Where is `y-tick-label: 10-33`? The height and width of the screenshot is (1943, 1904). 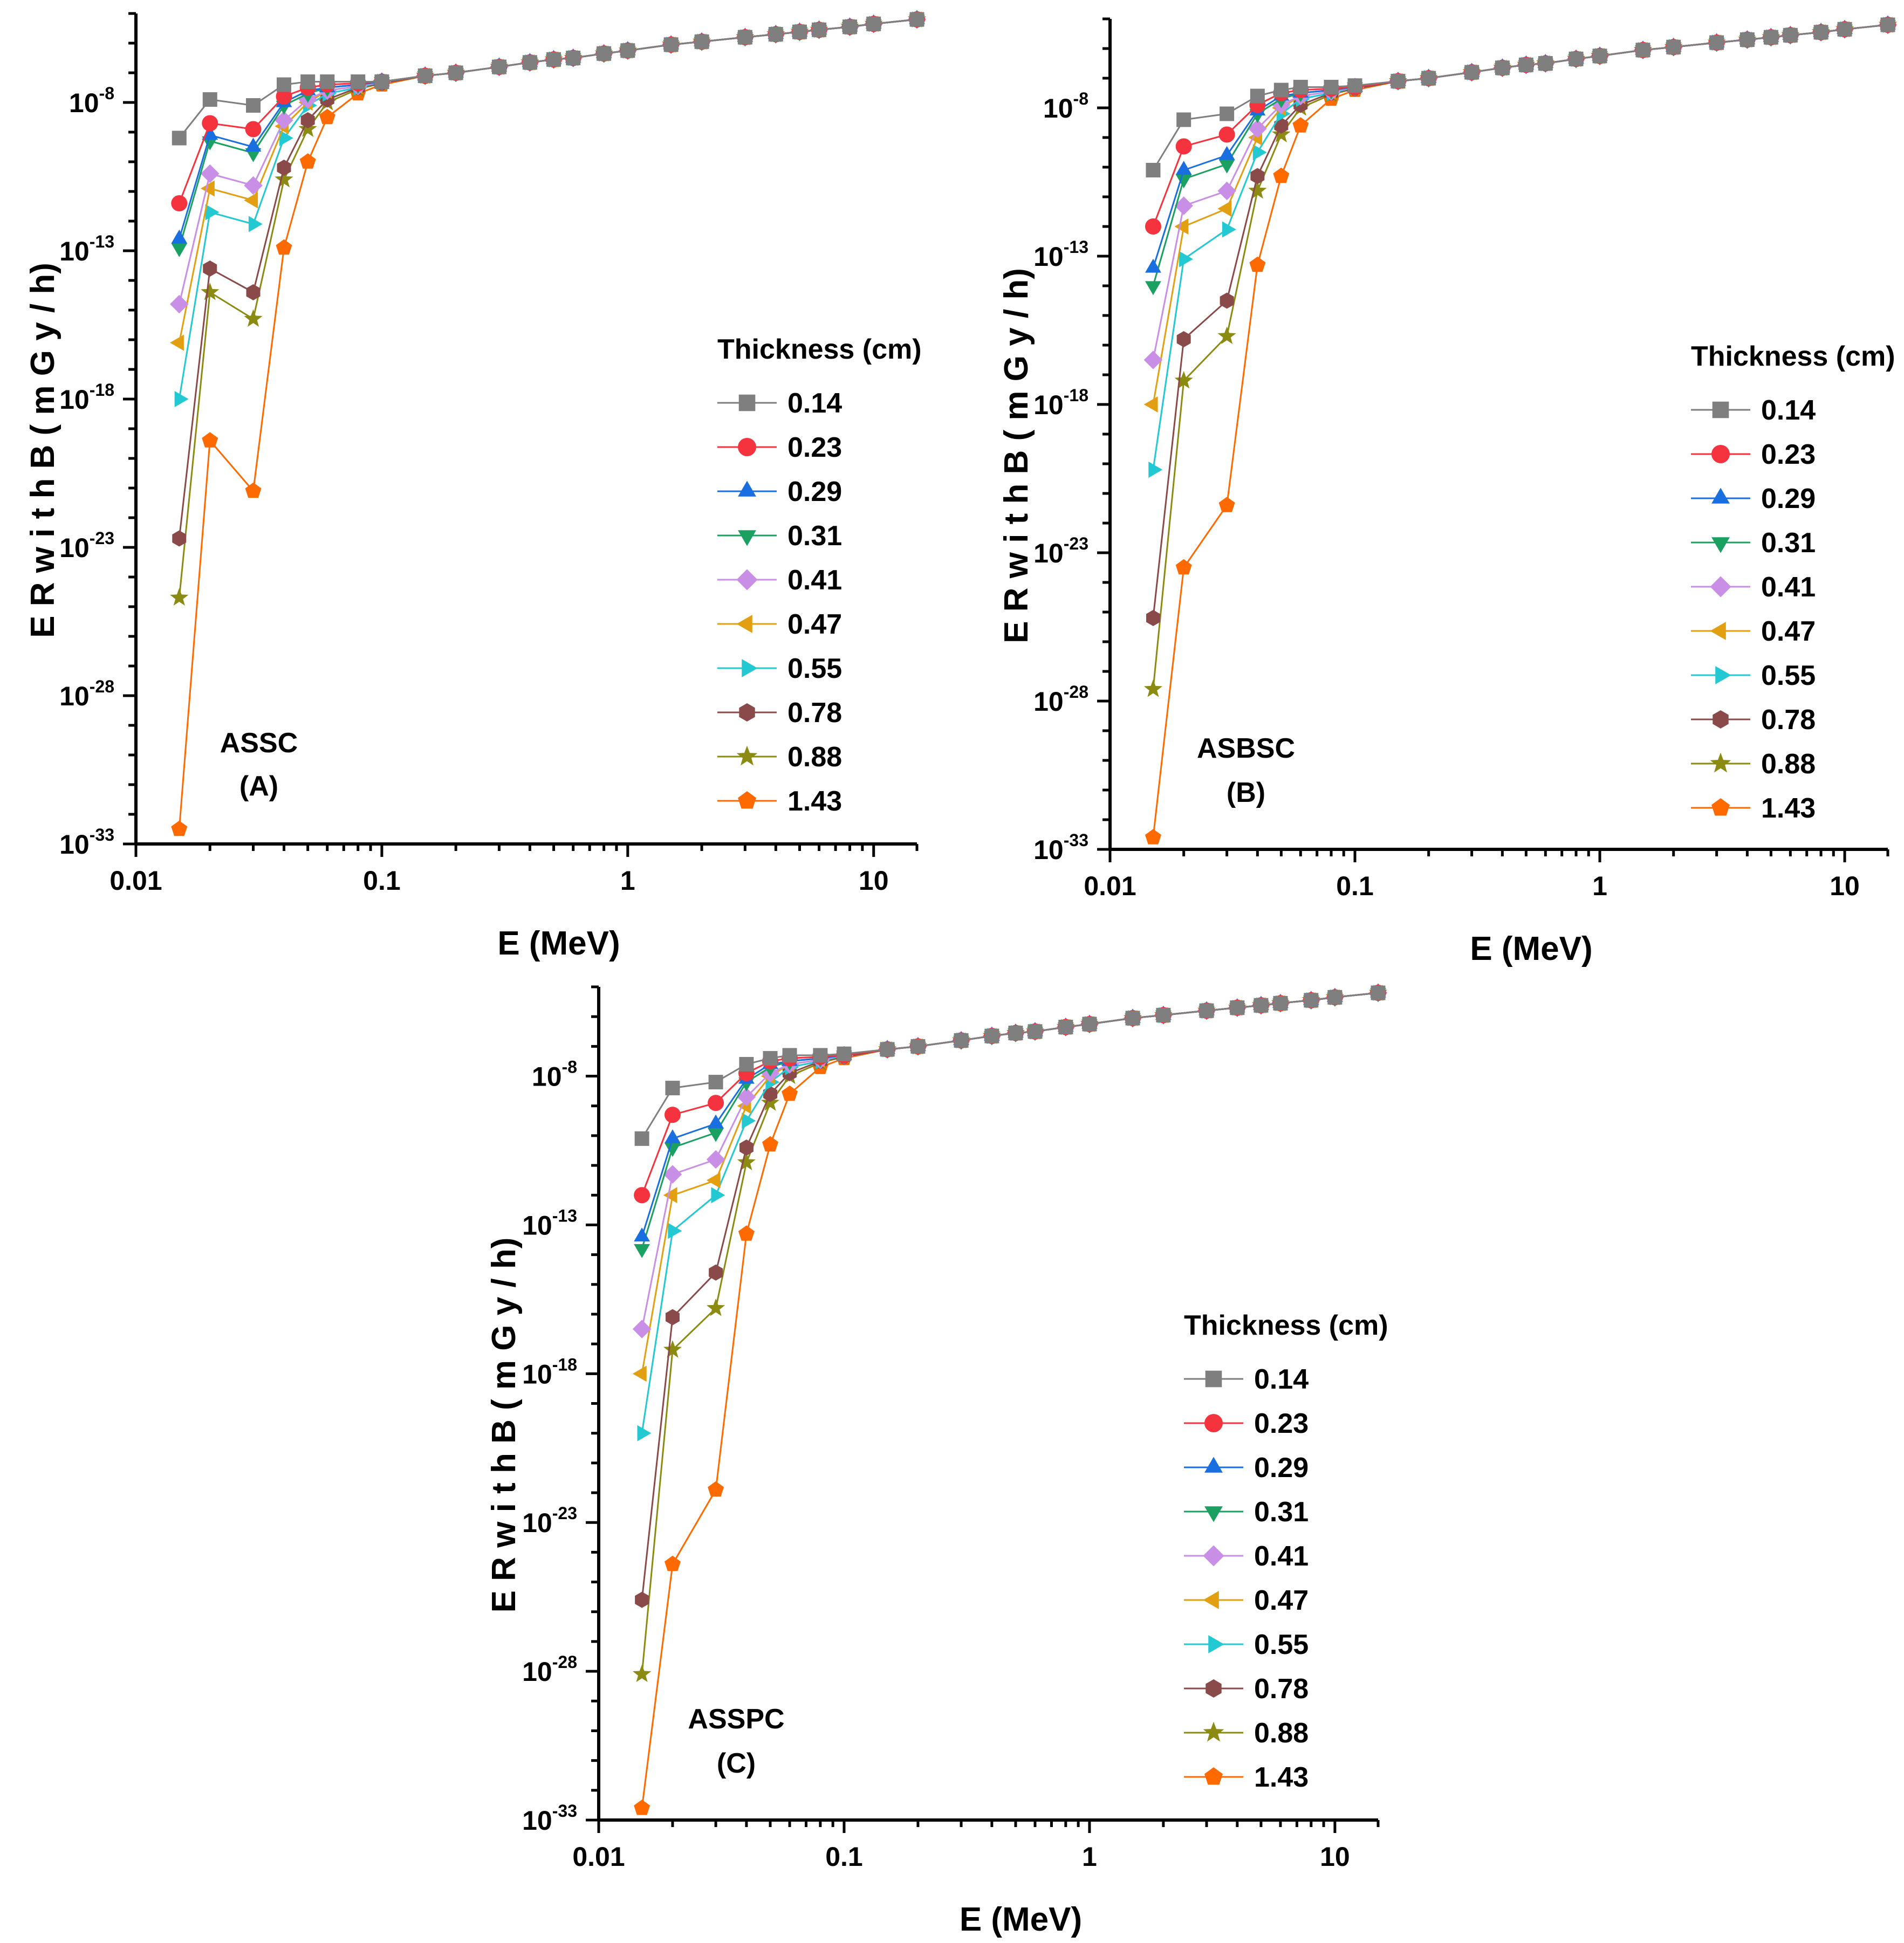 y-tick-label: 10-33 is located at coordinates (1060, 847).